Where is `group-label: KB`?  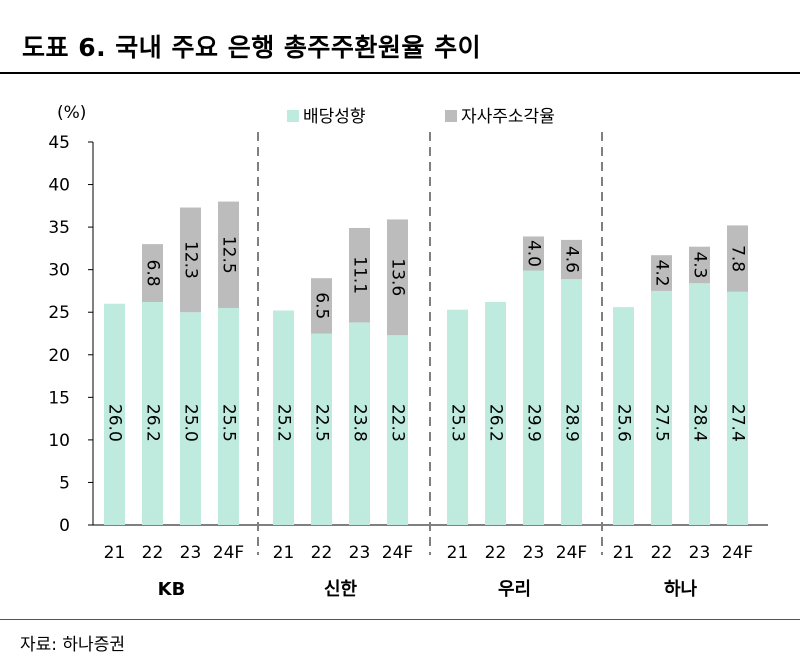
group-label: KB is located at coordinates (172, 589).